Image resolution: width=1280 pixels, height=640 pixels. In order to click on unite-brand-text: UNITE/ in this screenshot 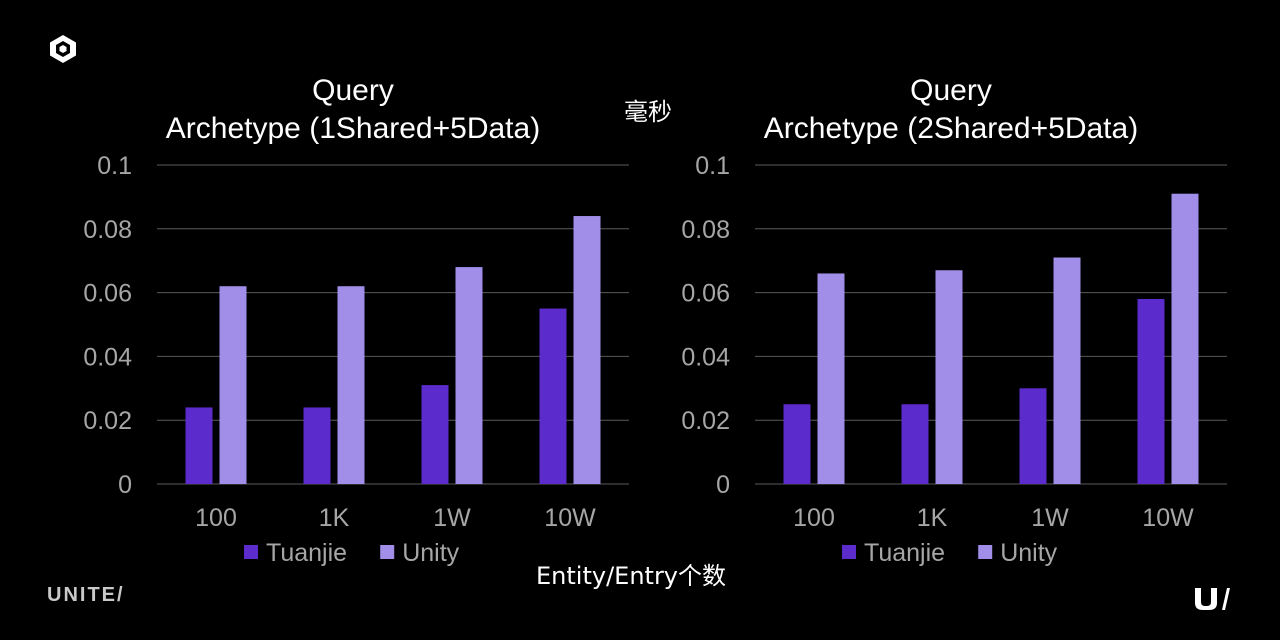, I will do `click(86, 595)`.